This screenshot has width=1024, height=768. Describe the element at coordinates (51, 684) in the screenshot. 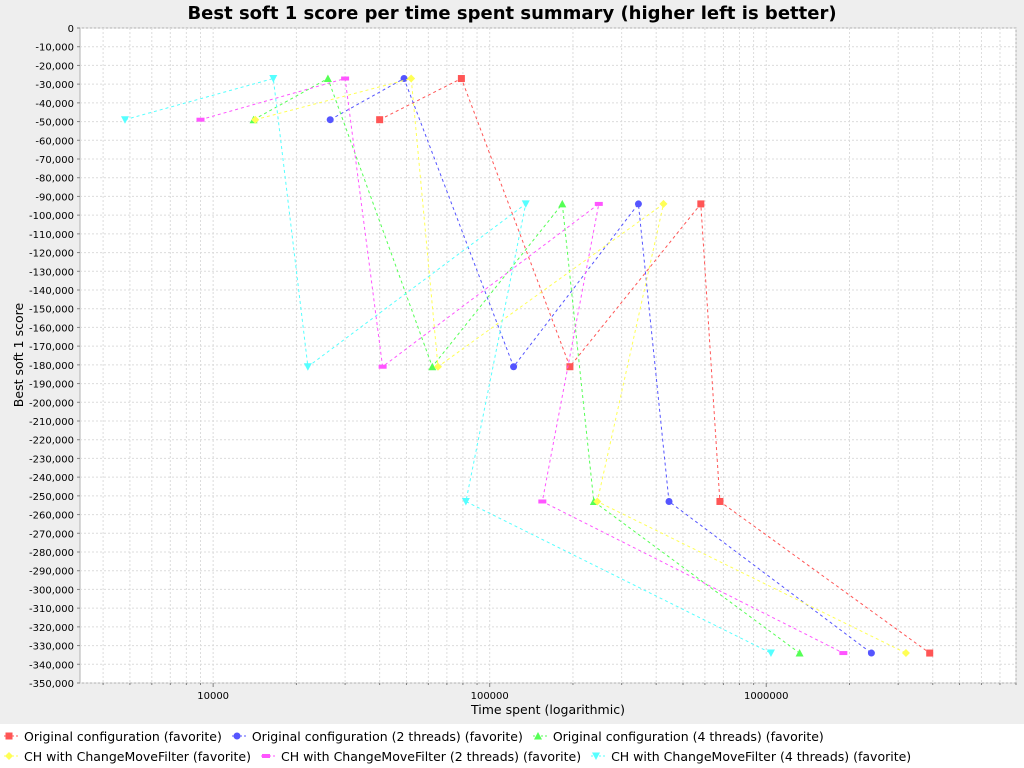

I see `y-tick-label: -350,000` at that location.